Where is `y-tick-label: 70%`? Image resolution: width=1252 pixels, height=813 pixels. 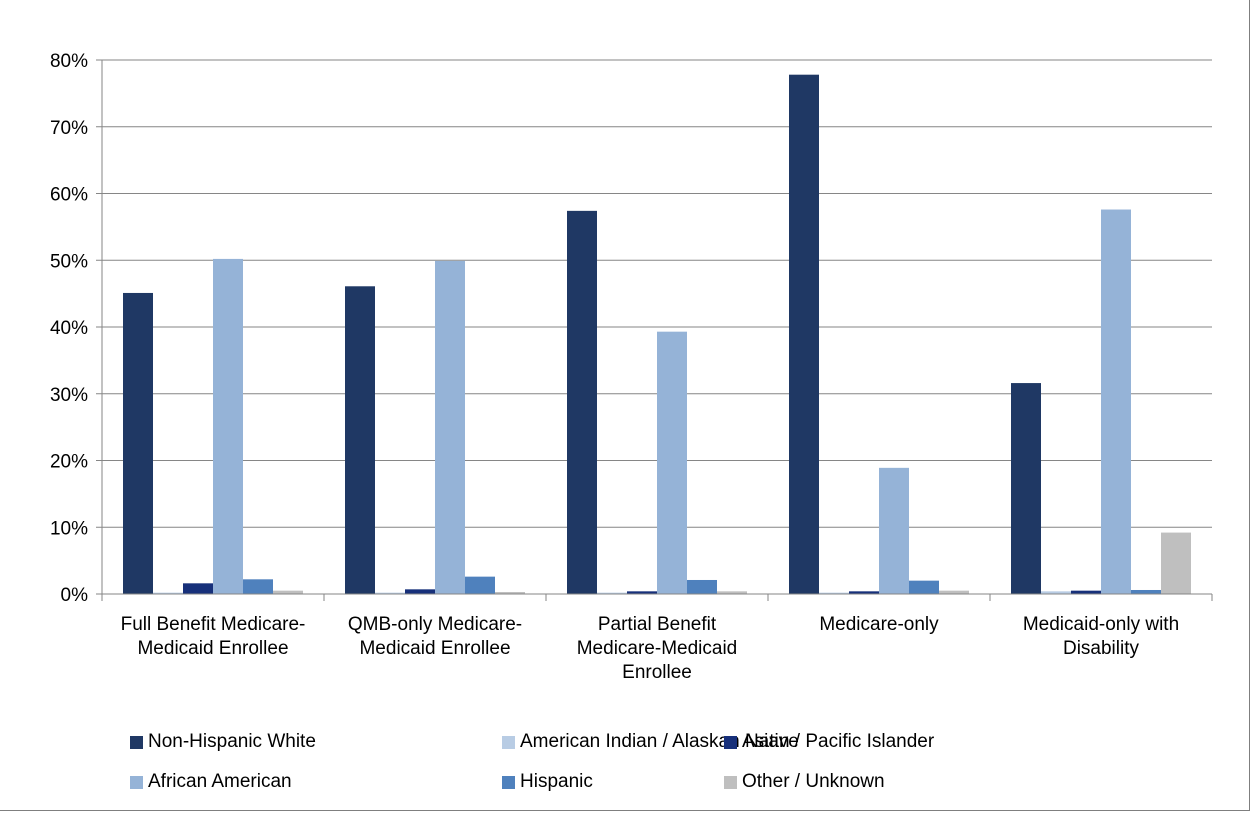 y-tick-label: 70% is located at coordinates (69, 128).